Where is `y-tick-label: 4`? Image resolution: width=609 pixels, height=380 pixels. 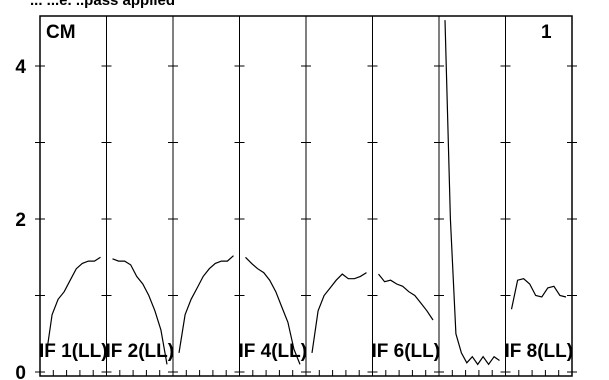
y-tick-label: 4 is located at coordinates (20, 67).